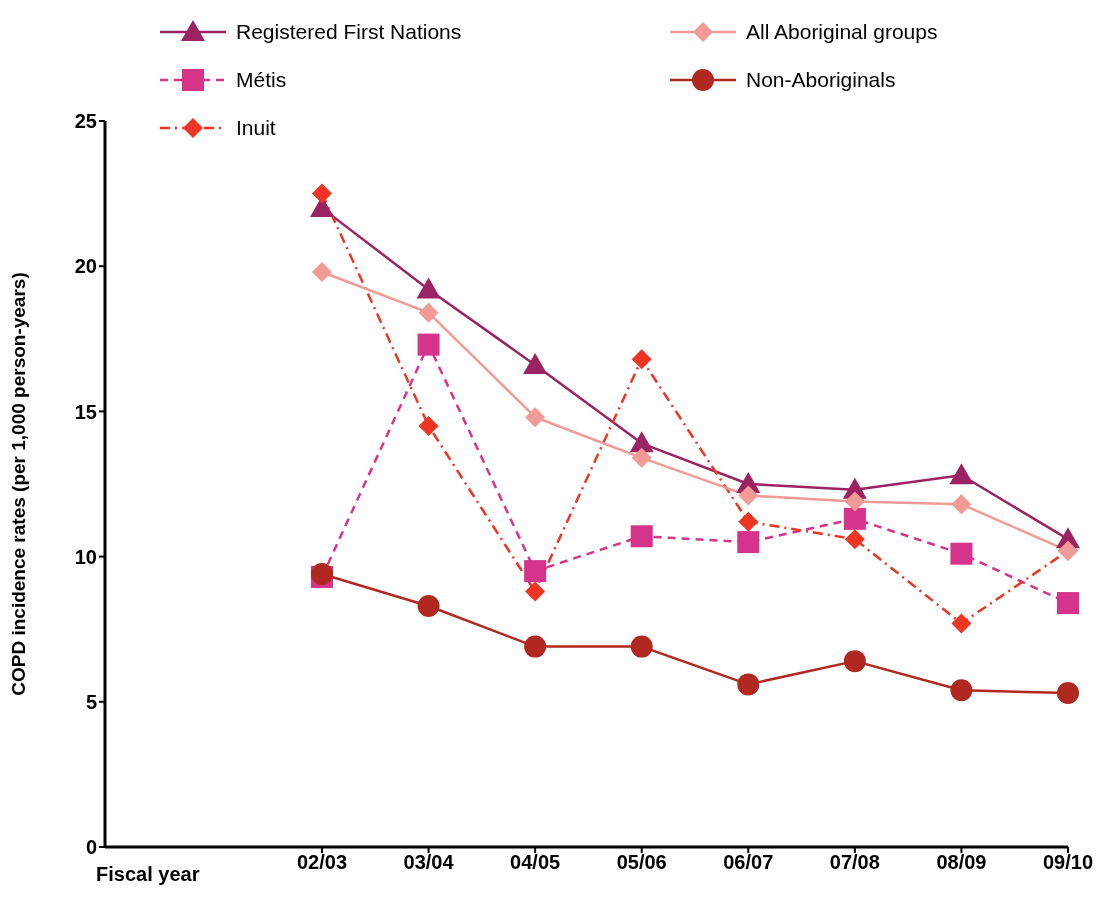 This screenshot has width=1109, height=901. I want to click on x-tick-label: 05/06, so click(641, 862).